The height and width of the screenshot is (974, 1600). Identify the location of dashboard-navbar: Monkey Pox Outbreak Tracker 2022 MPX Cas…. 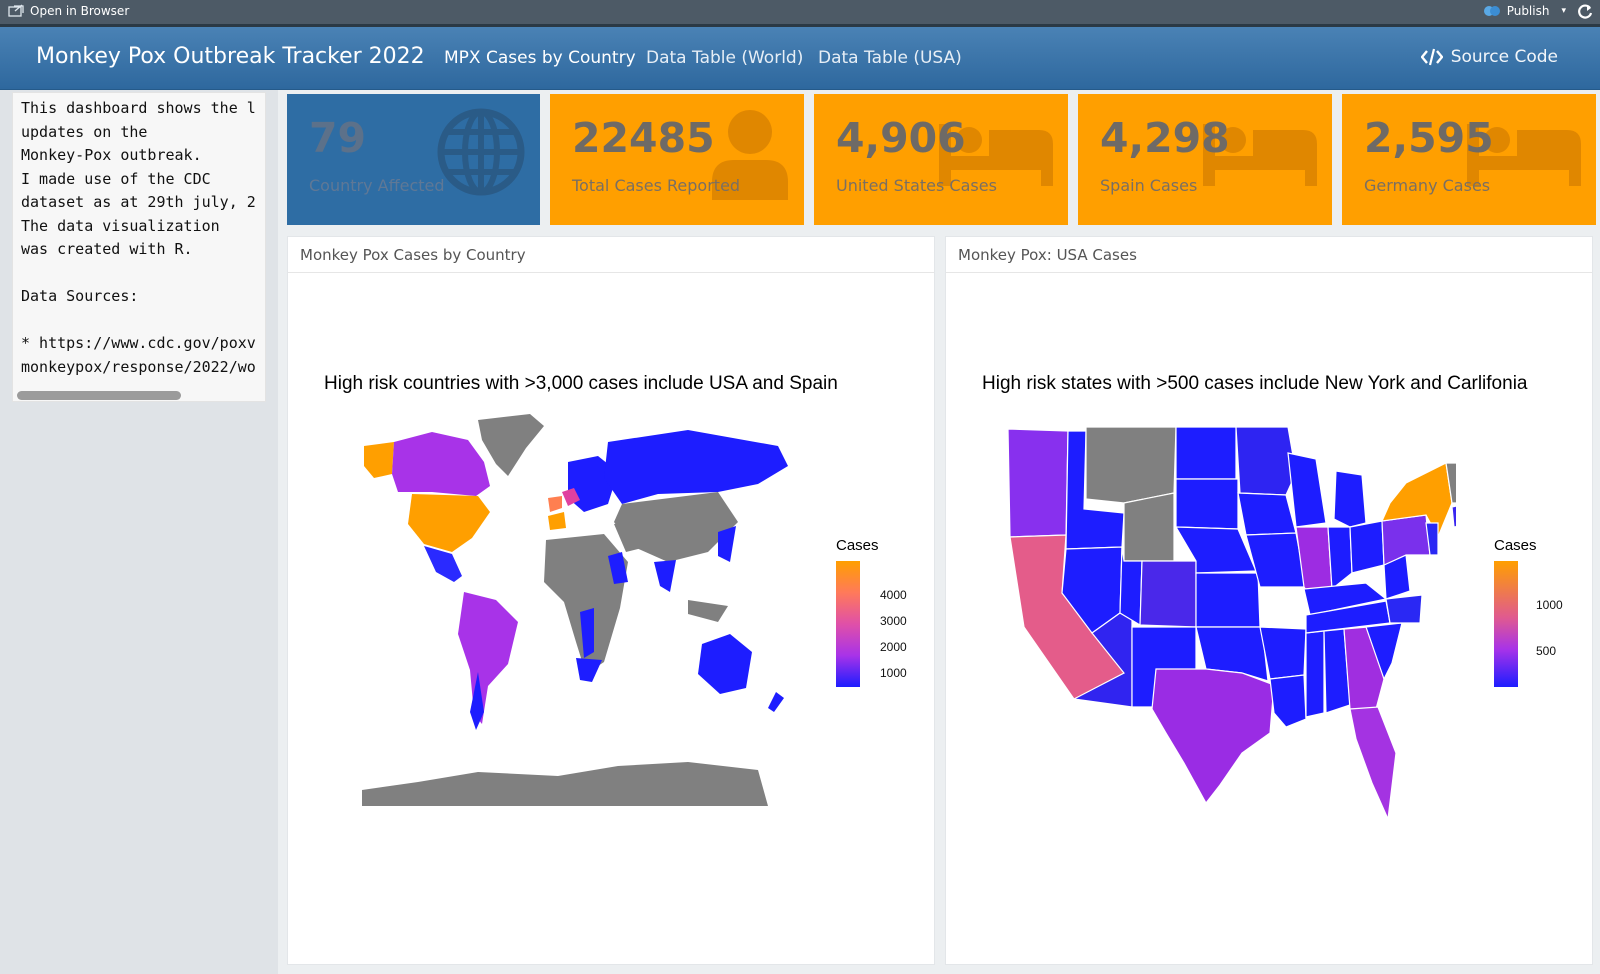
(800, 58).